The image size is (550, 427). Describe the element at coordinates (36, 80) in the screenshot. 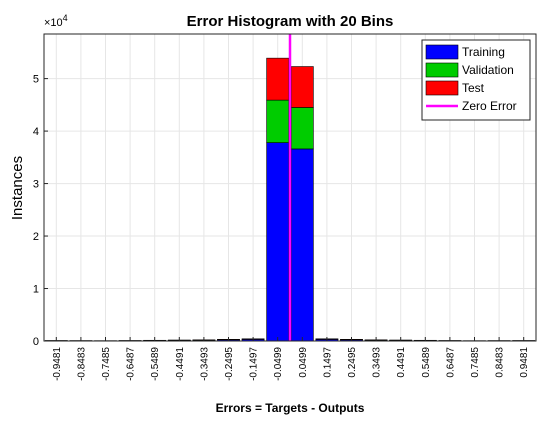

I see `y-tick-label: 5` at that location.